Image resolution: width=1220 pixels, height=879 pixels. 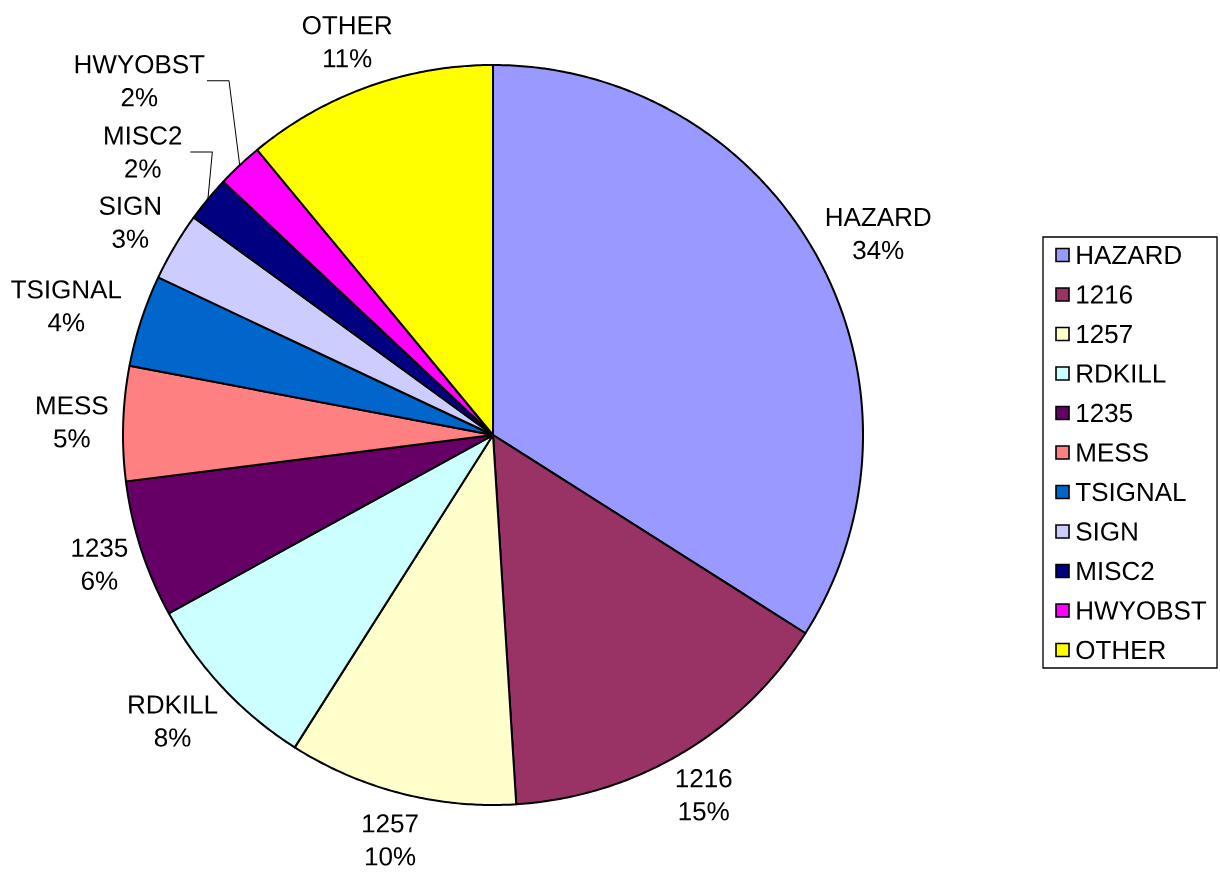 What do you see at coordinates (1104, 334) in the screenshot?
I see `legend-label: 1257` at bounding box center [1104, 334].